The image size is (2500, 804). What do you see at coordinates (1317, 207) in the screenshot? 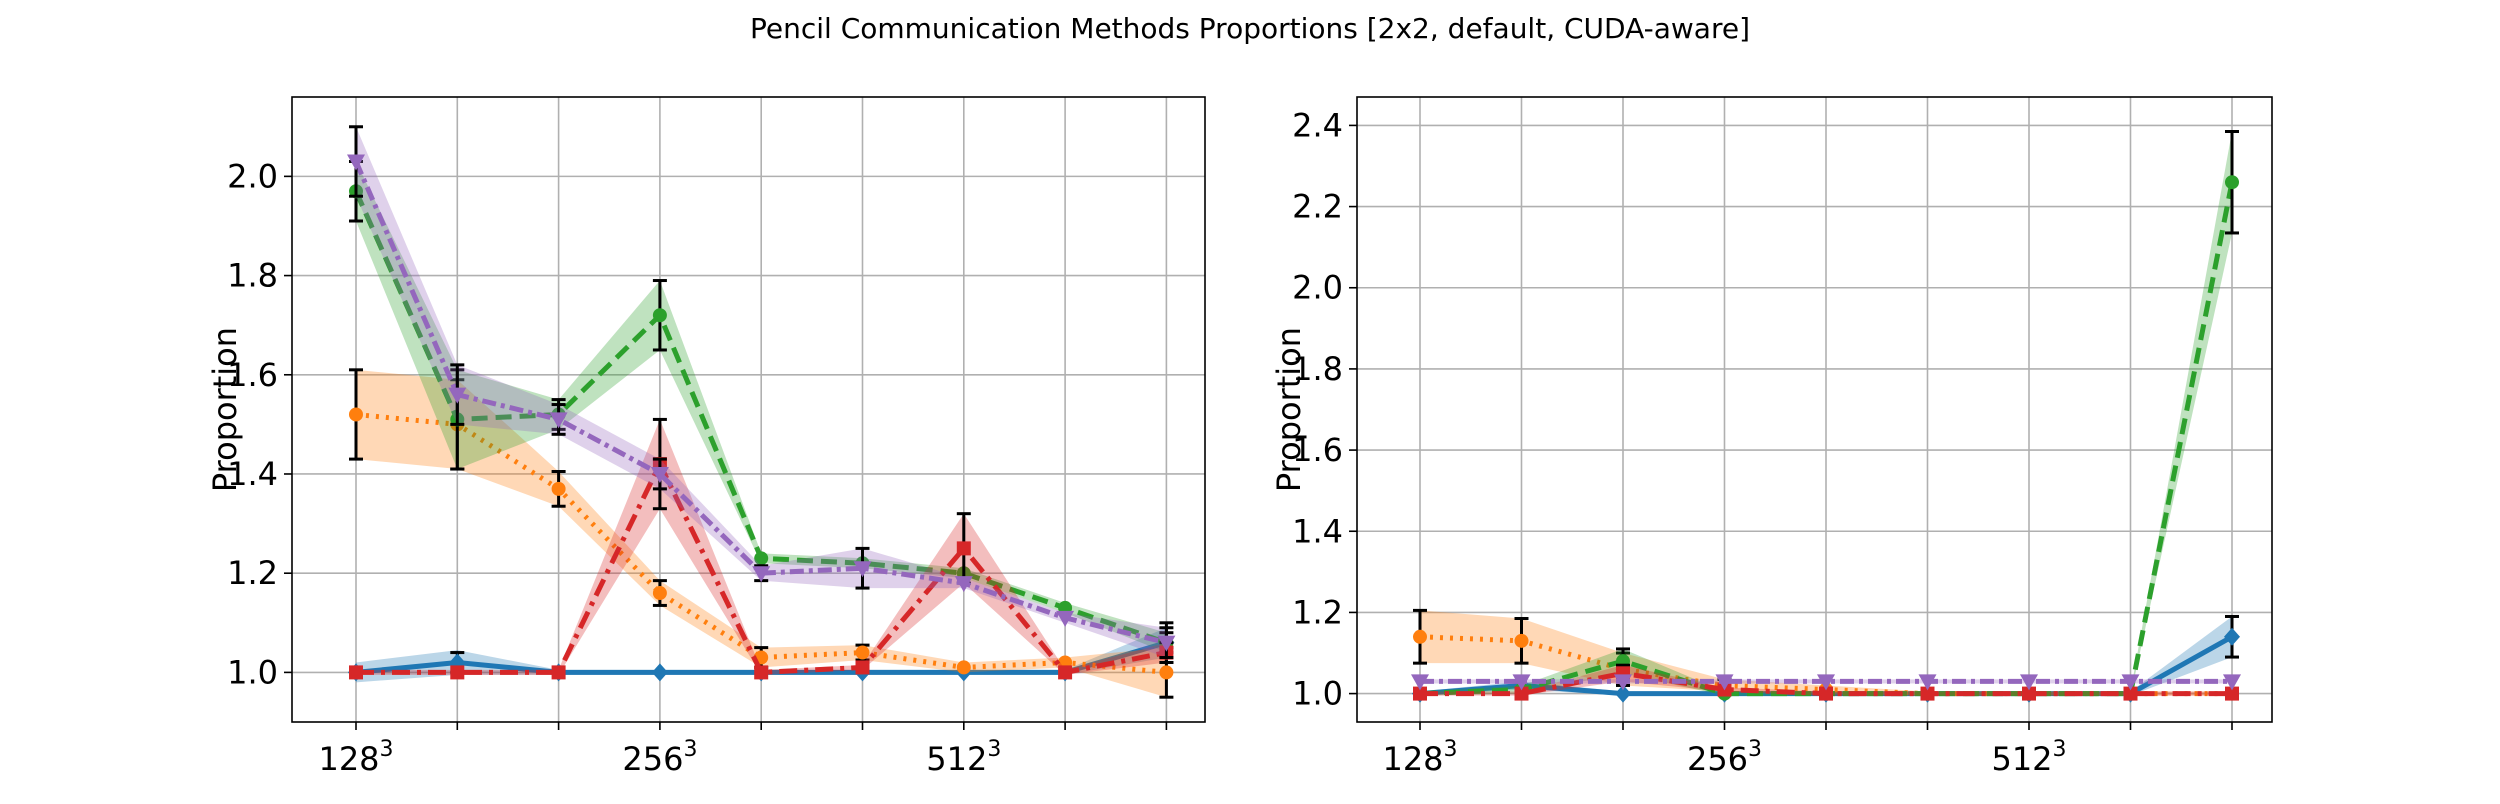
I see `y-tick-label: 2.2` at bounding box center [1317, 207].